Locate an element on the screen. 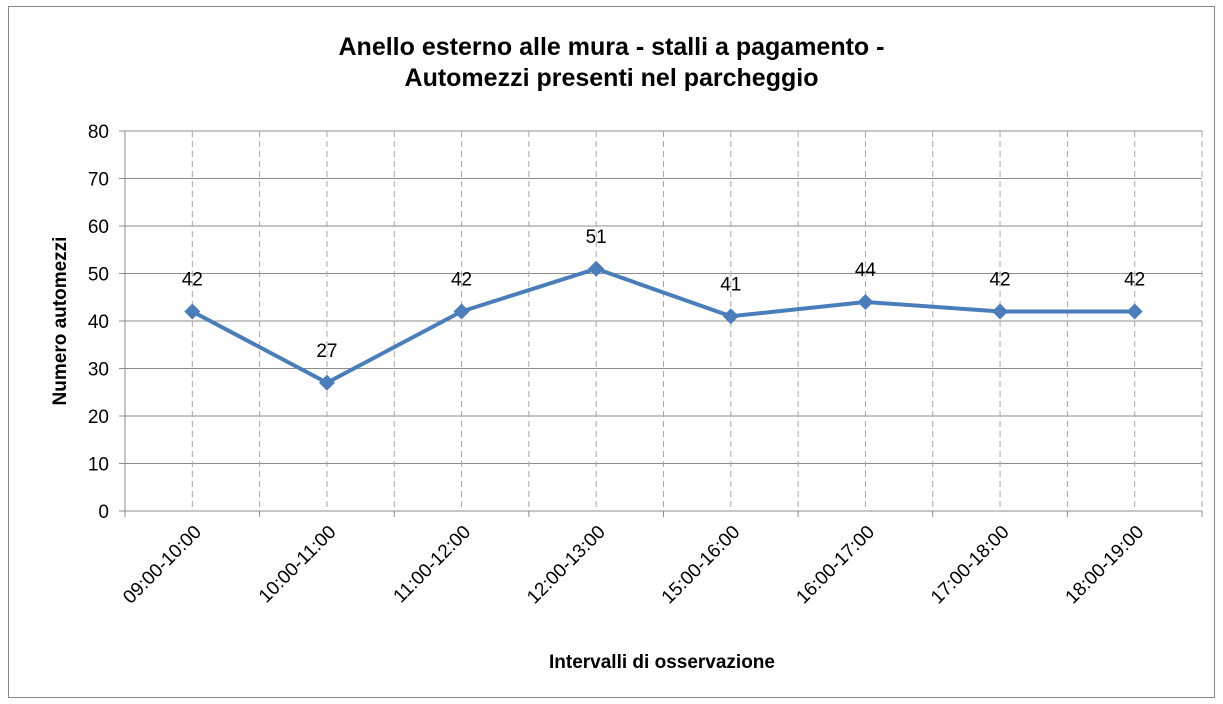  data-label: 27 is located at coordinates (326, 351).